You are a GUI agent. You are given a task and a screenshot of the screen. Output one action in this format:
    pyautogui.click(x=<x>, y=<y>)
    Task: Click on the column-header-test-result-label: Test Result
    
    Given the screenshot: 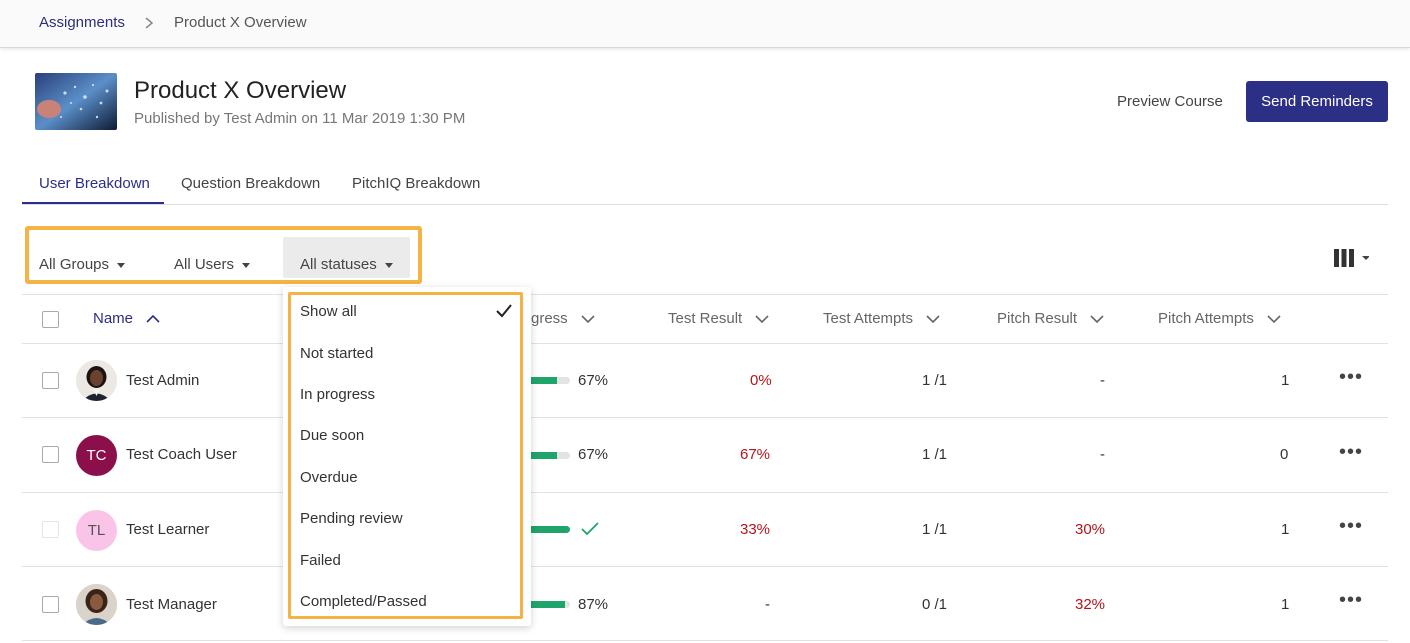 What is the action you would take?
    pyautogui.click(x=705, y=318)
    